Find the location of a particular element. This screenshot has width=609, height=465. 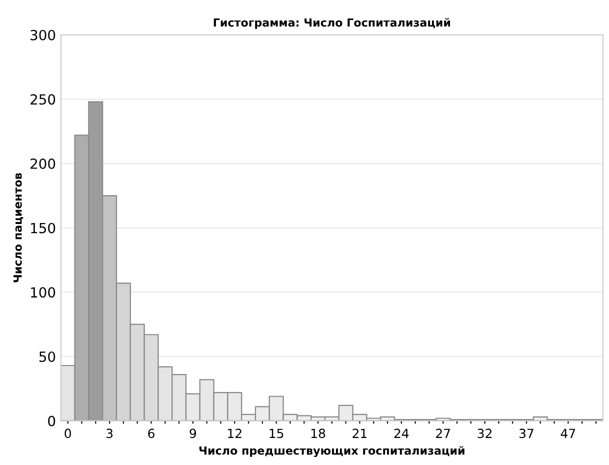

x-tick-label: 6 is located at coordinates (151, 433).